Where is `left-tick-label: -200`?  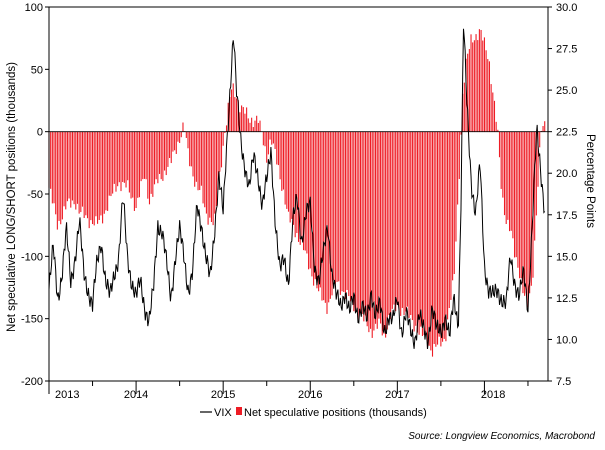
left-tick-label: -200 is located at coordinates (32, 382).